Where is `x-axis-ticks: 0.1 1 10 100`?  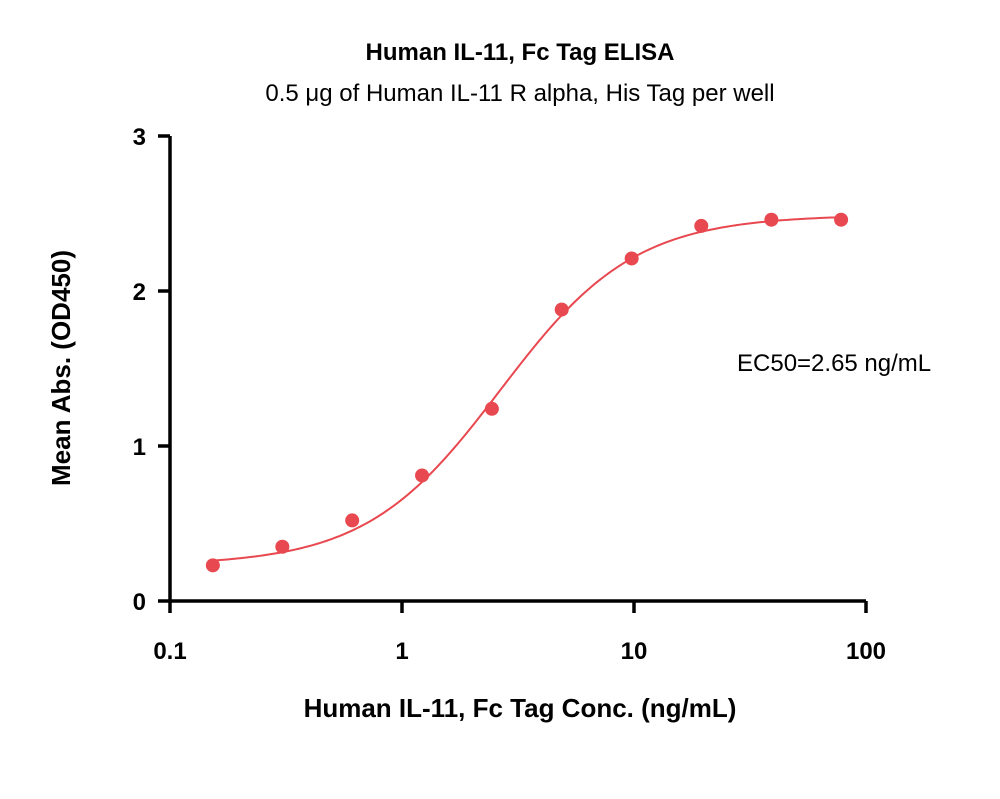 x-axis-ticks: 0.1 1 10 100 is located at coordinates (519, 633).